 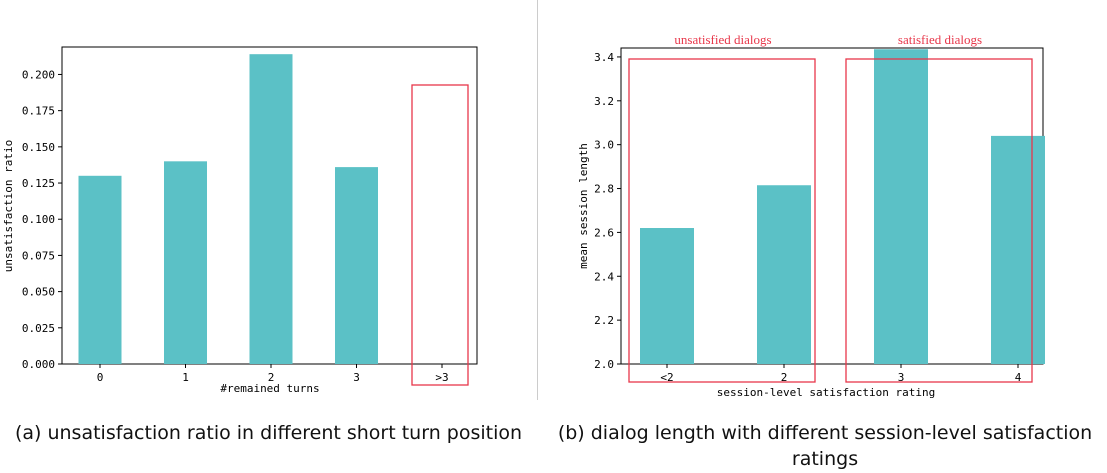 I want to click on y-tick-label: 0.150, so click(x=38, y=147).